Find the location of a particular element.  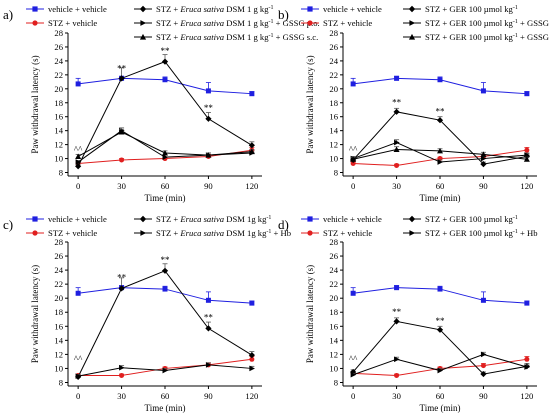

legend-entry: STZ + Eruca sativa DSM 1g kg-1 is located at coordinates (202, 219).